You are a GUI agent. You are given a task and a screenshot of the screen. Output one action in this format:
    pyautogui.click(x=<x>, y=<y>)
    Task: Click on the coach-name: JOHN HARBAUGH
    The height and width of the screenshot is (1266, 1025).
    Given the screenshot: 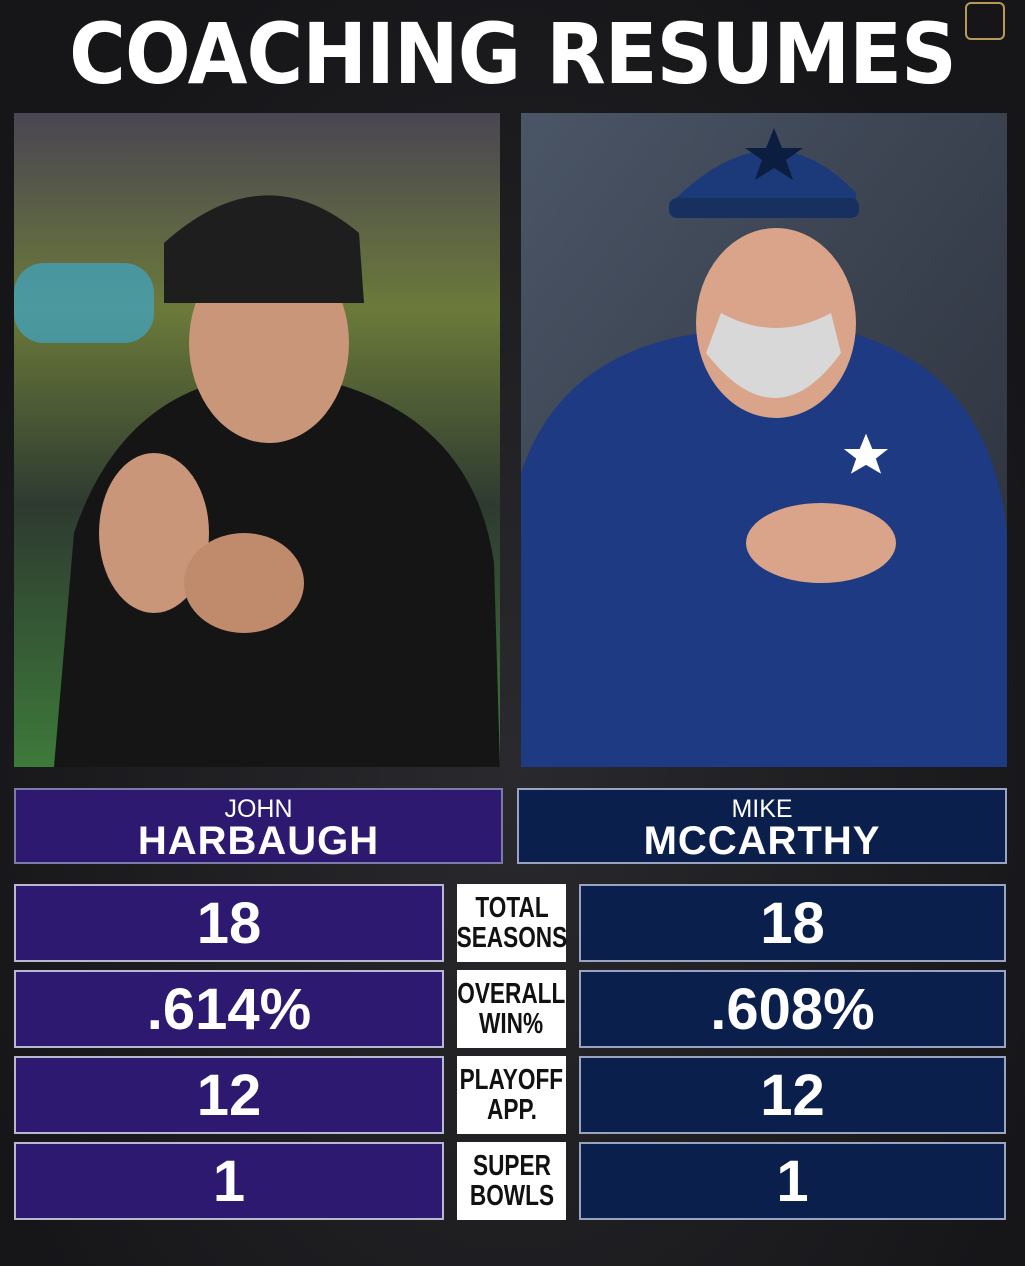 What is the action you would take?
    pyautogui.click(x=258, y=826)
    